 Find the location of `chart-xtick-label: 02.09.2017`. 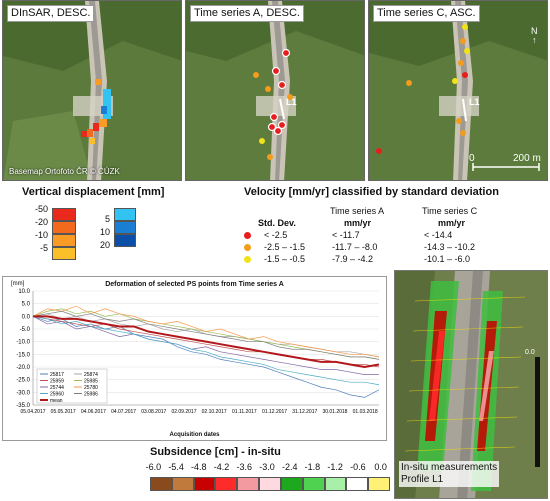

chart-xtick-label: 02.09.2017 is located at coordinates (183, 412).